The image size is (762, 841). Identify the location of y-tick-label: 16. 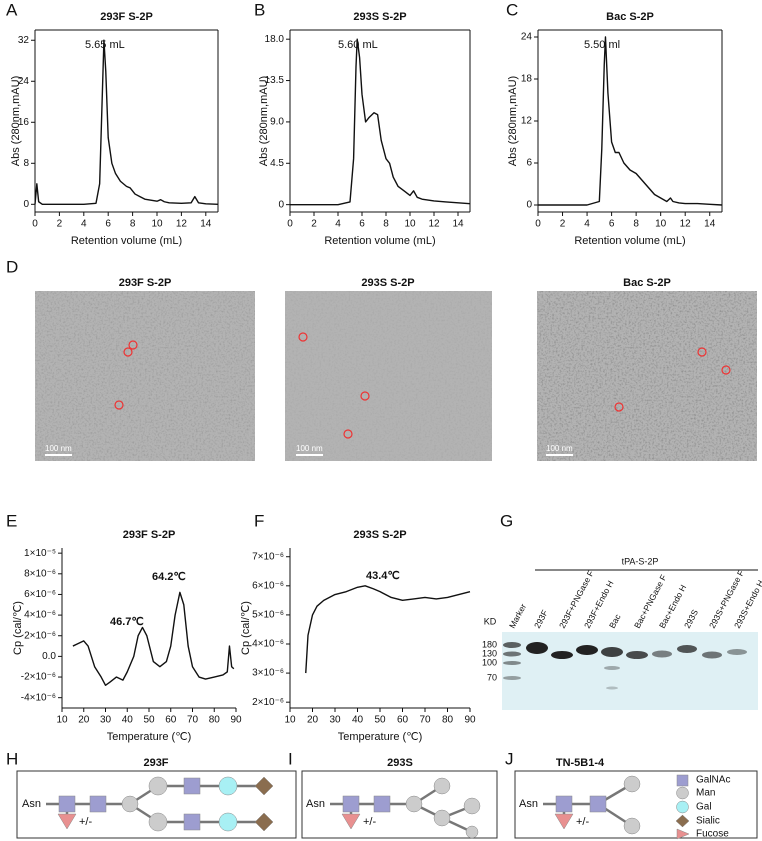
(24, 122).